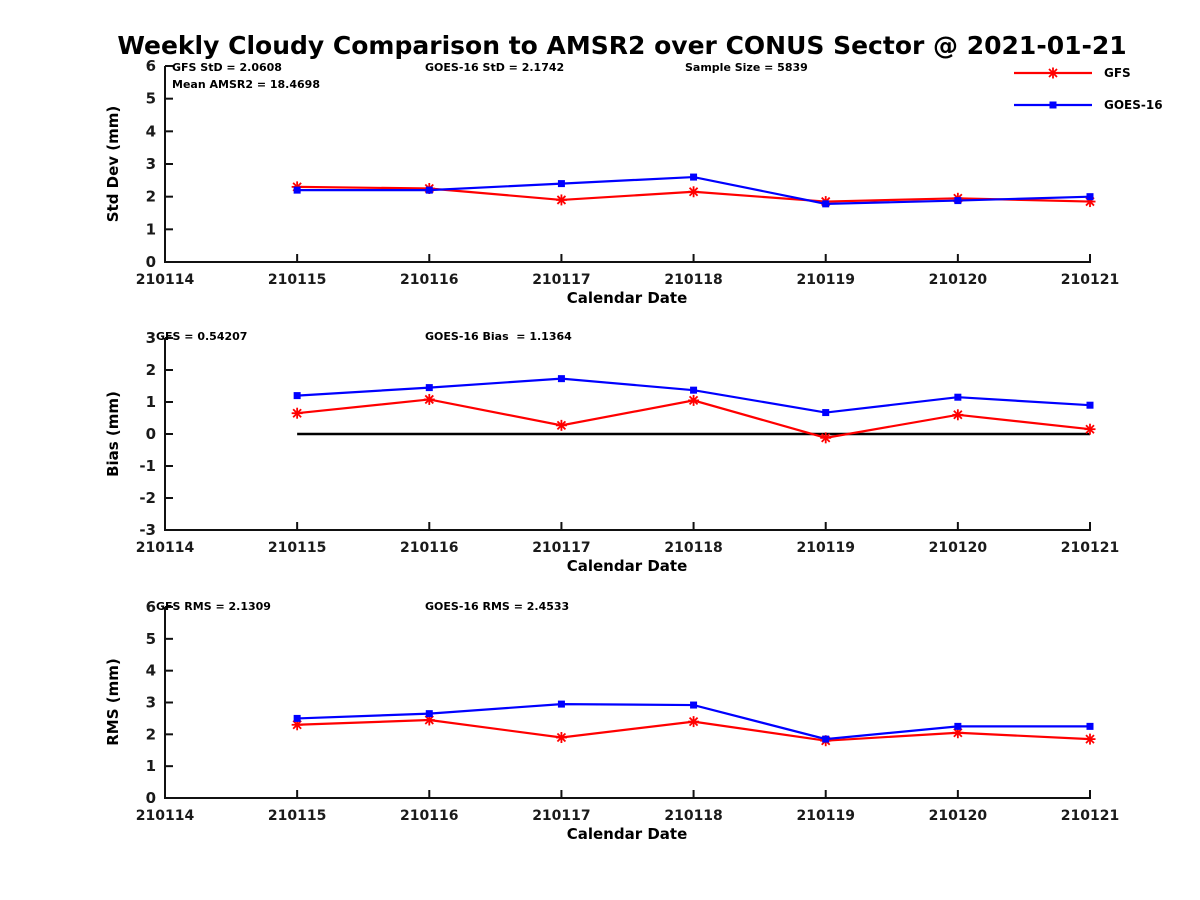  Describe the element at coordinates (113, 701) in the screenshot. I see `ylabel-rms: RMS (mm)` at that location.